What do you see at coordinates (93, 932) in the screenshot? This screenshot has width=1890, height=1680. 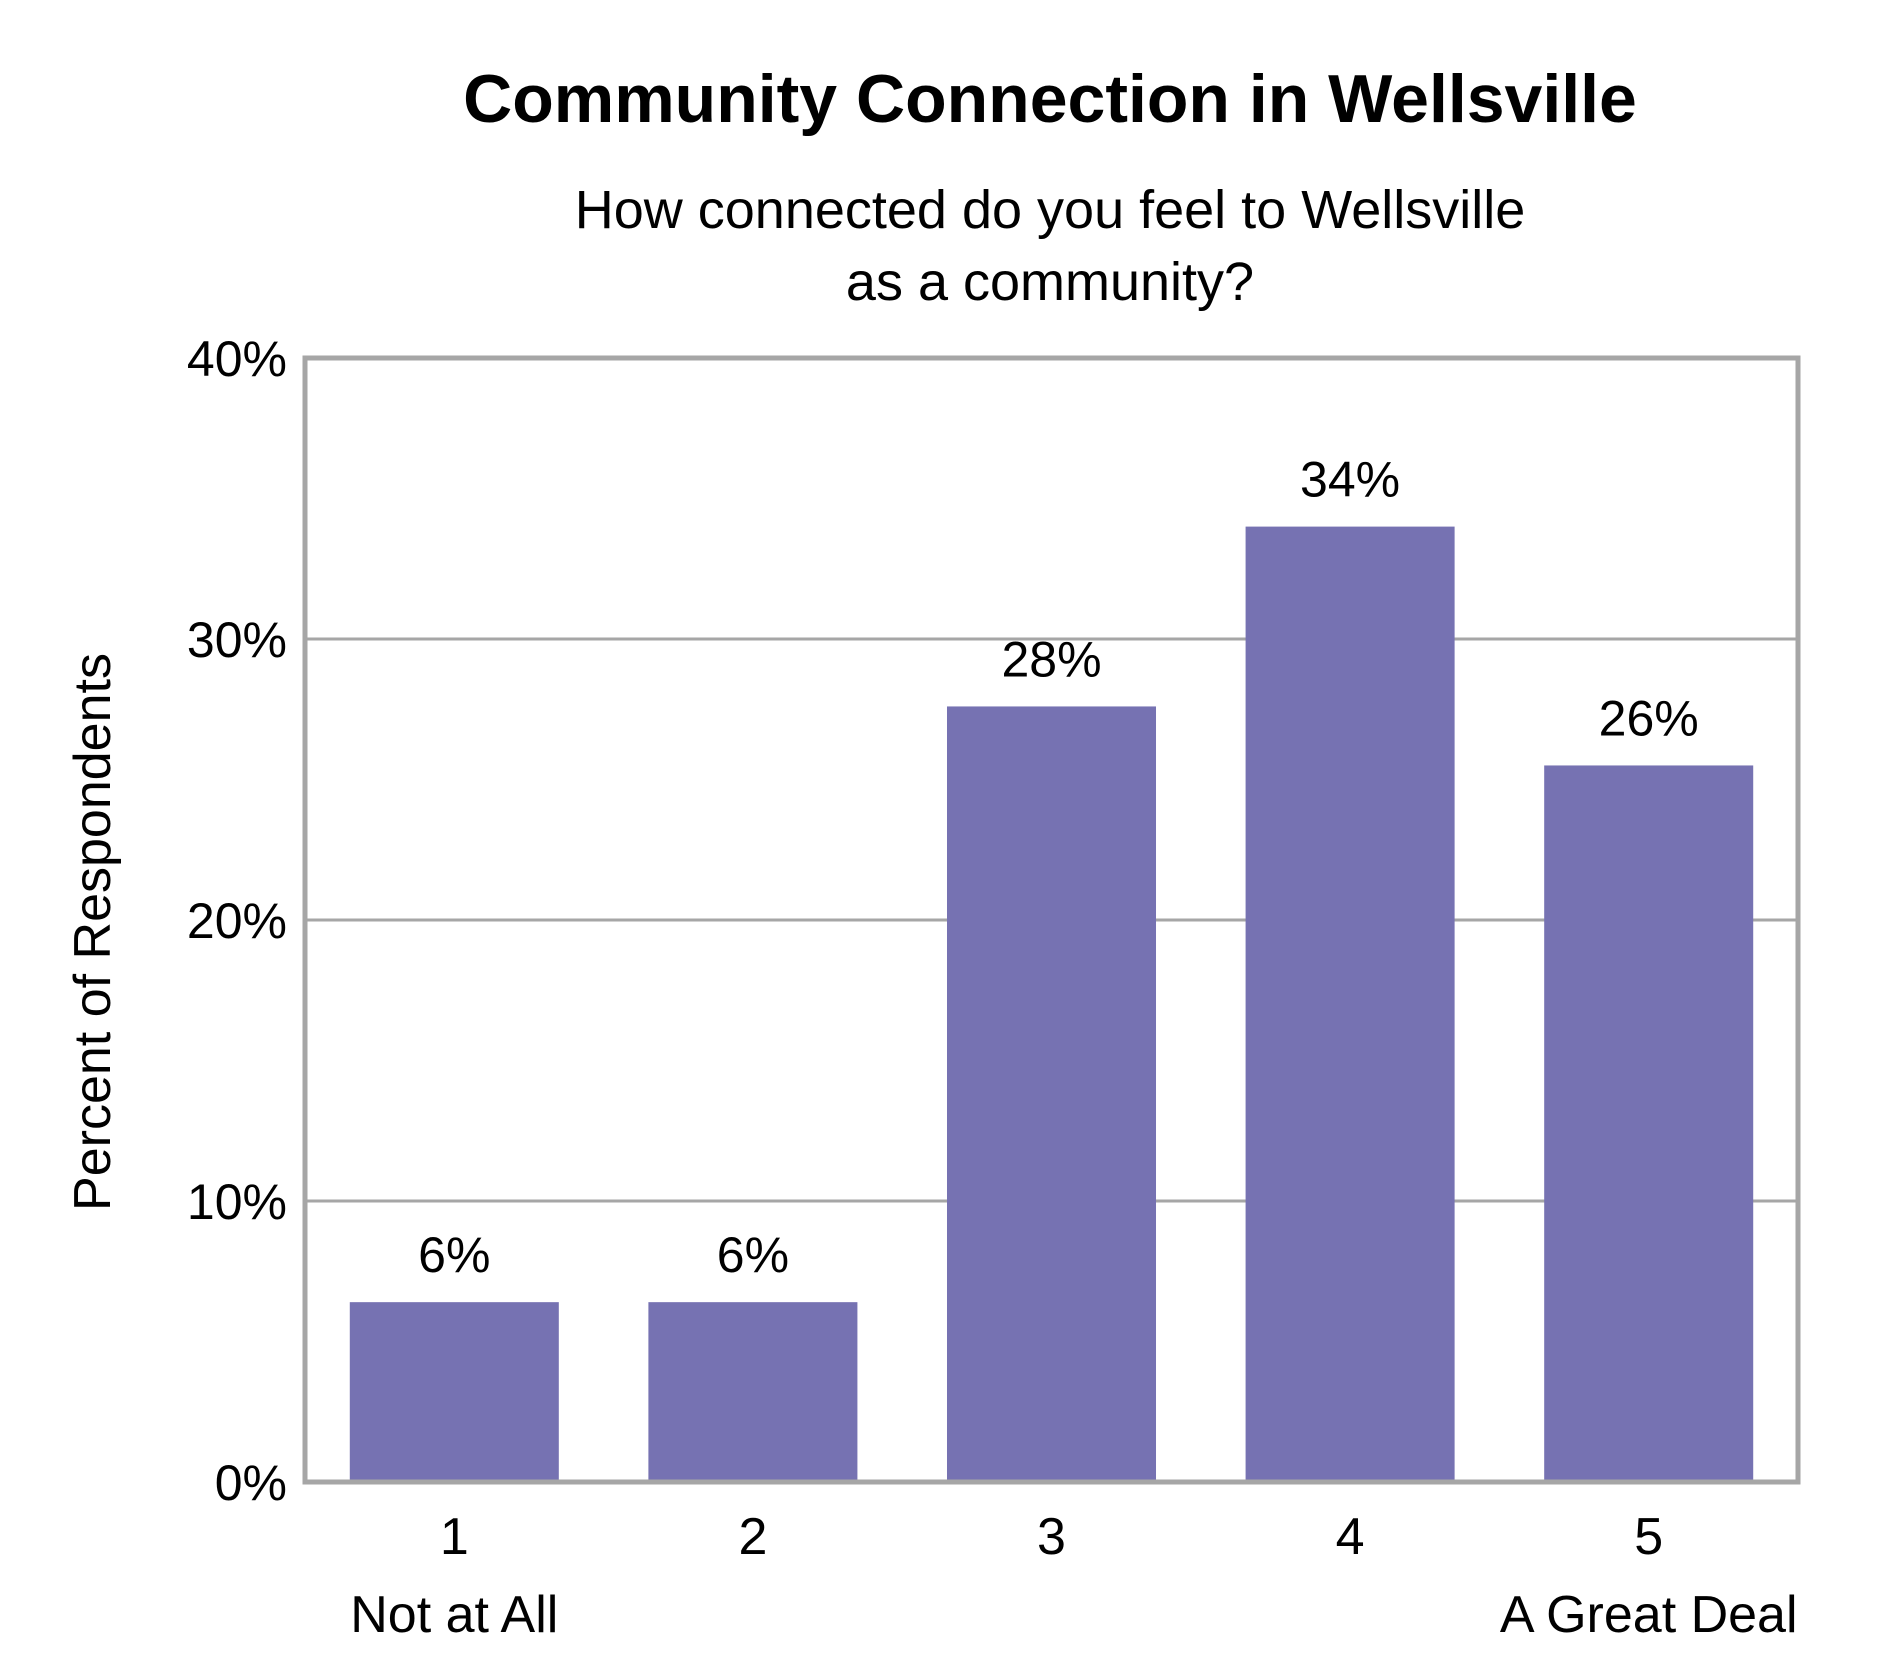 I see `y-axis-title: Percent of Respondents` at bounding box center [93, 932].